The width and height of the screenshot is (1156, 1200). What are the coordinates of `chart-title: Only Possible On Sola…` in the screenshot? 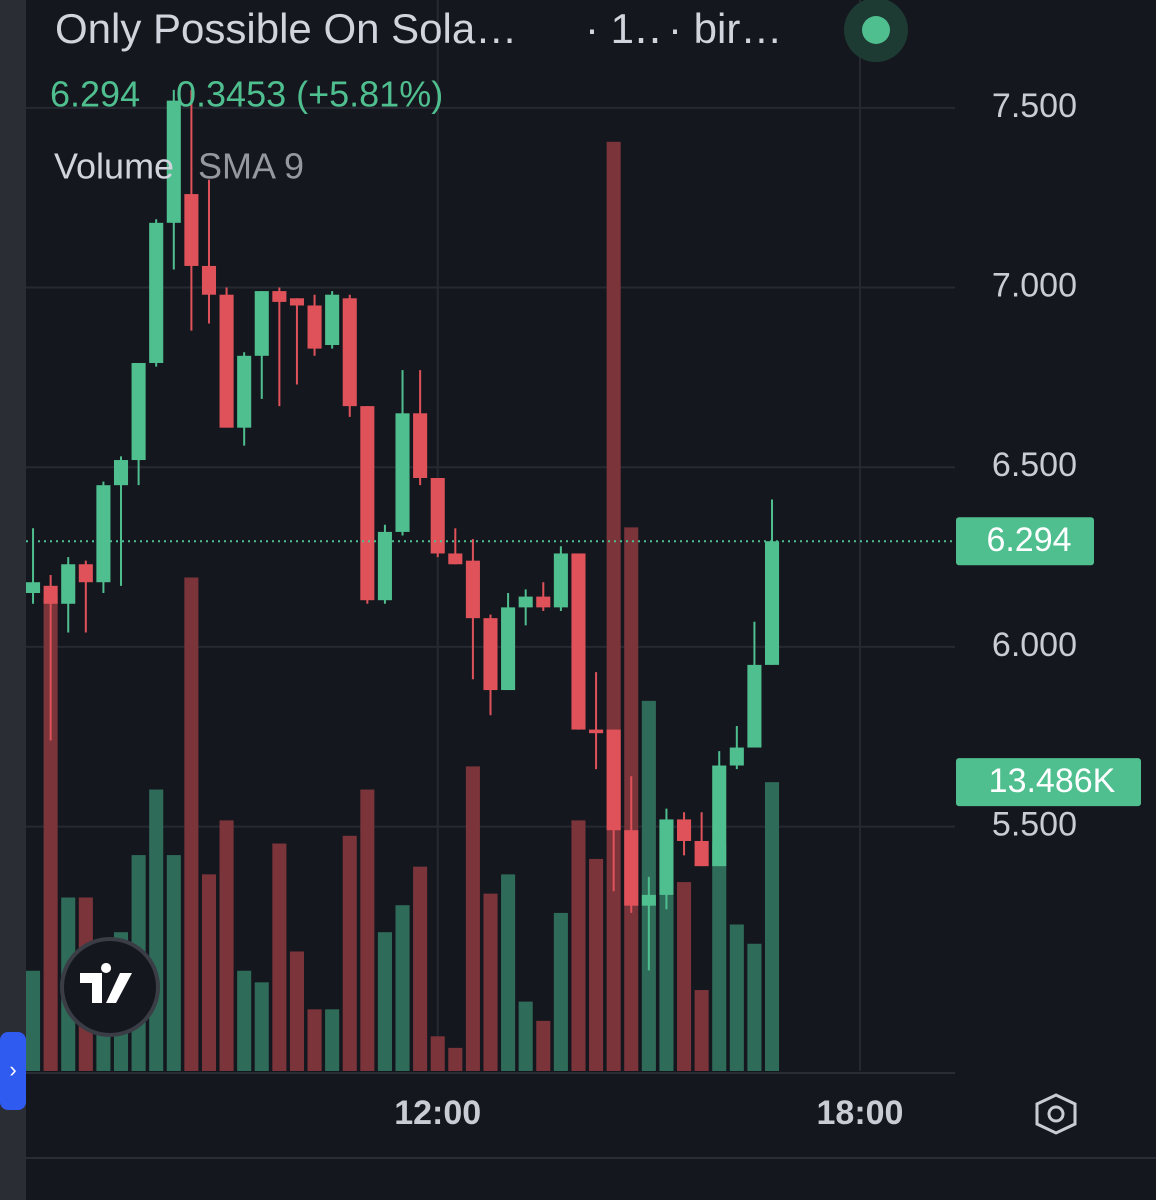 It's located at (286, 28).